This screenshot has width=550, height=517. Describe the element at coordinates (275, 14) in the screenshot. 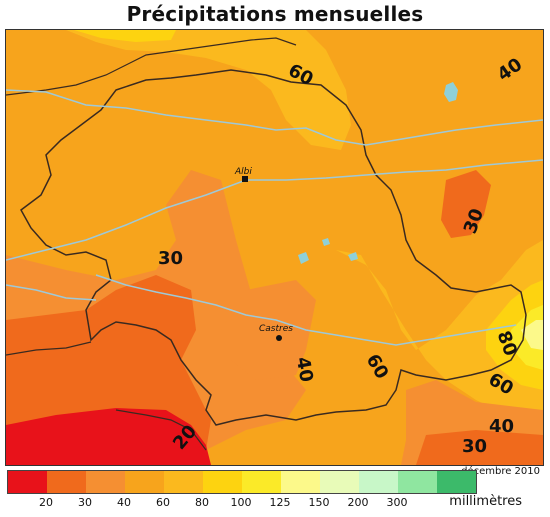

I see `map-title: Précipitations mensuelles` at that location.